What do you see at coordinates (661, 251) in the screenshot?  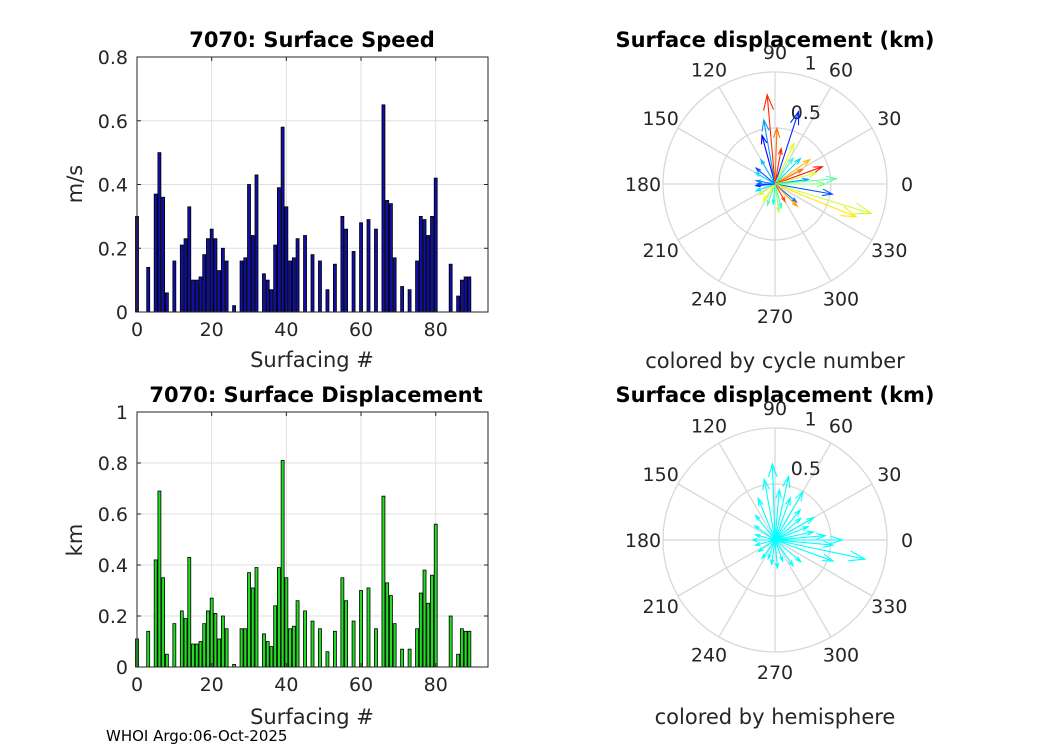 I see `polar1-angle-label: 210` at bounding box center [661, 251].